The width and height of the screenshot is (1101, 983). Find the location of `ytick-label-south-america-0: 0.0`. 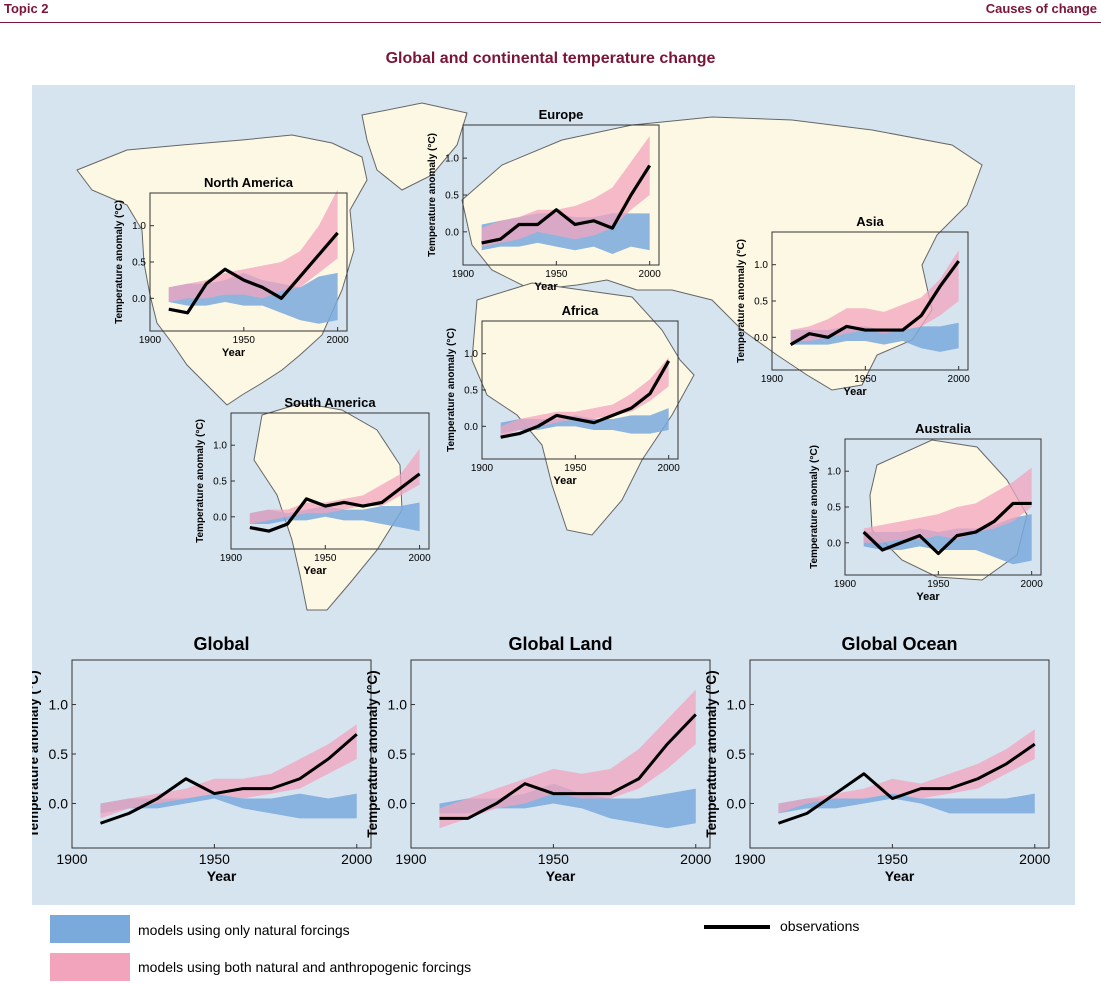

ytick-label-south-america-0: 0.0 is located at coordinates (220, 517).